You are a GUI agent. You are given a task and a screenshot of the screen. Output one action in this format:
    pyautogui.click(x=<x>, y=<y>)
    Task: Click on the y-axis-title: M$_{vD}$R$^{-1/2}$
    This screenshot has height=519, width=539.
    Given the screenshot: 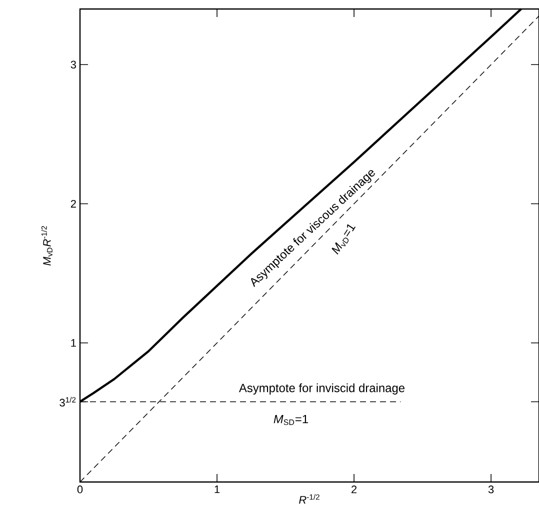 What is the action you would take?
    pyautogui.click(x=46, y=246)
    